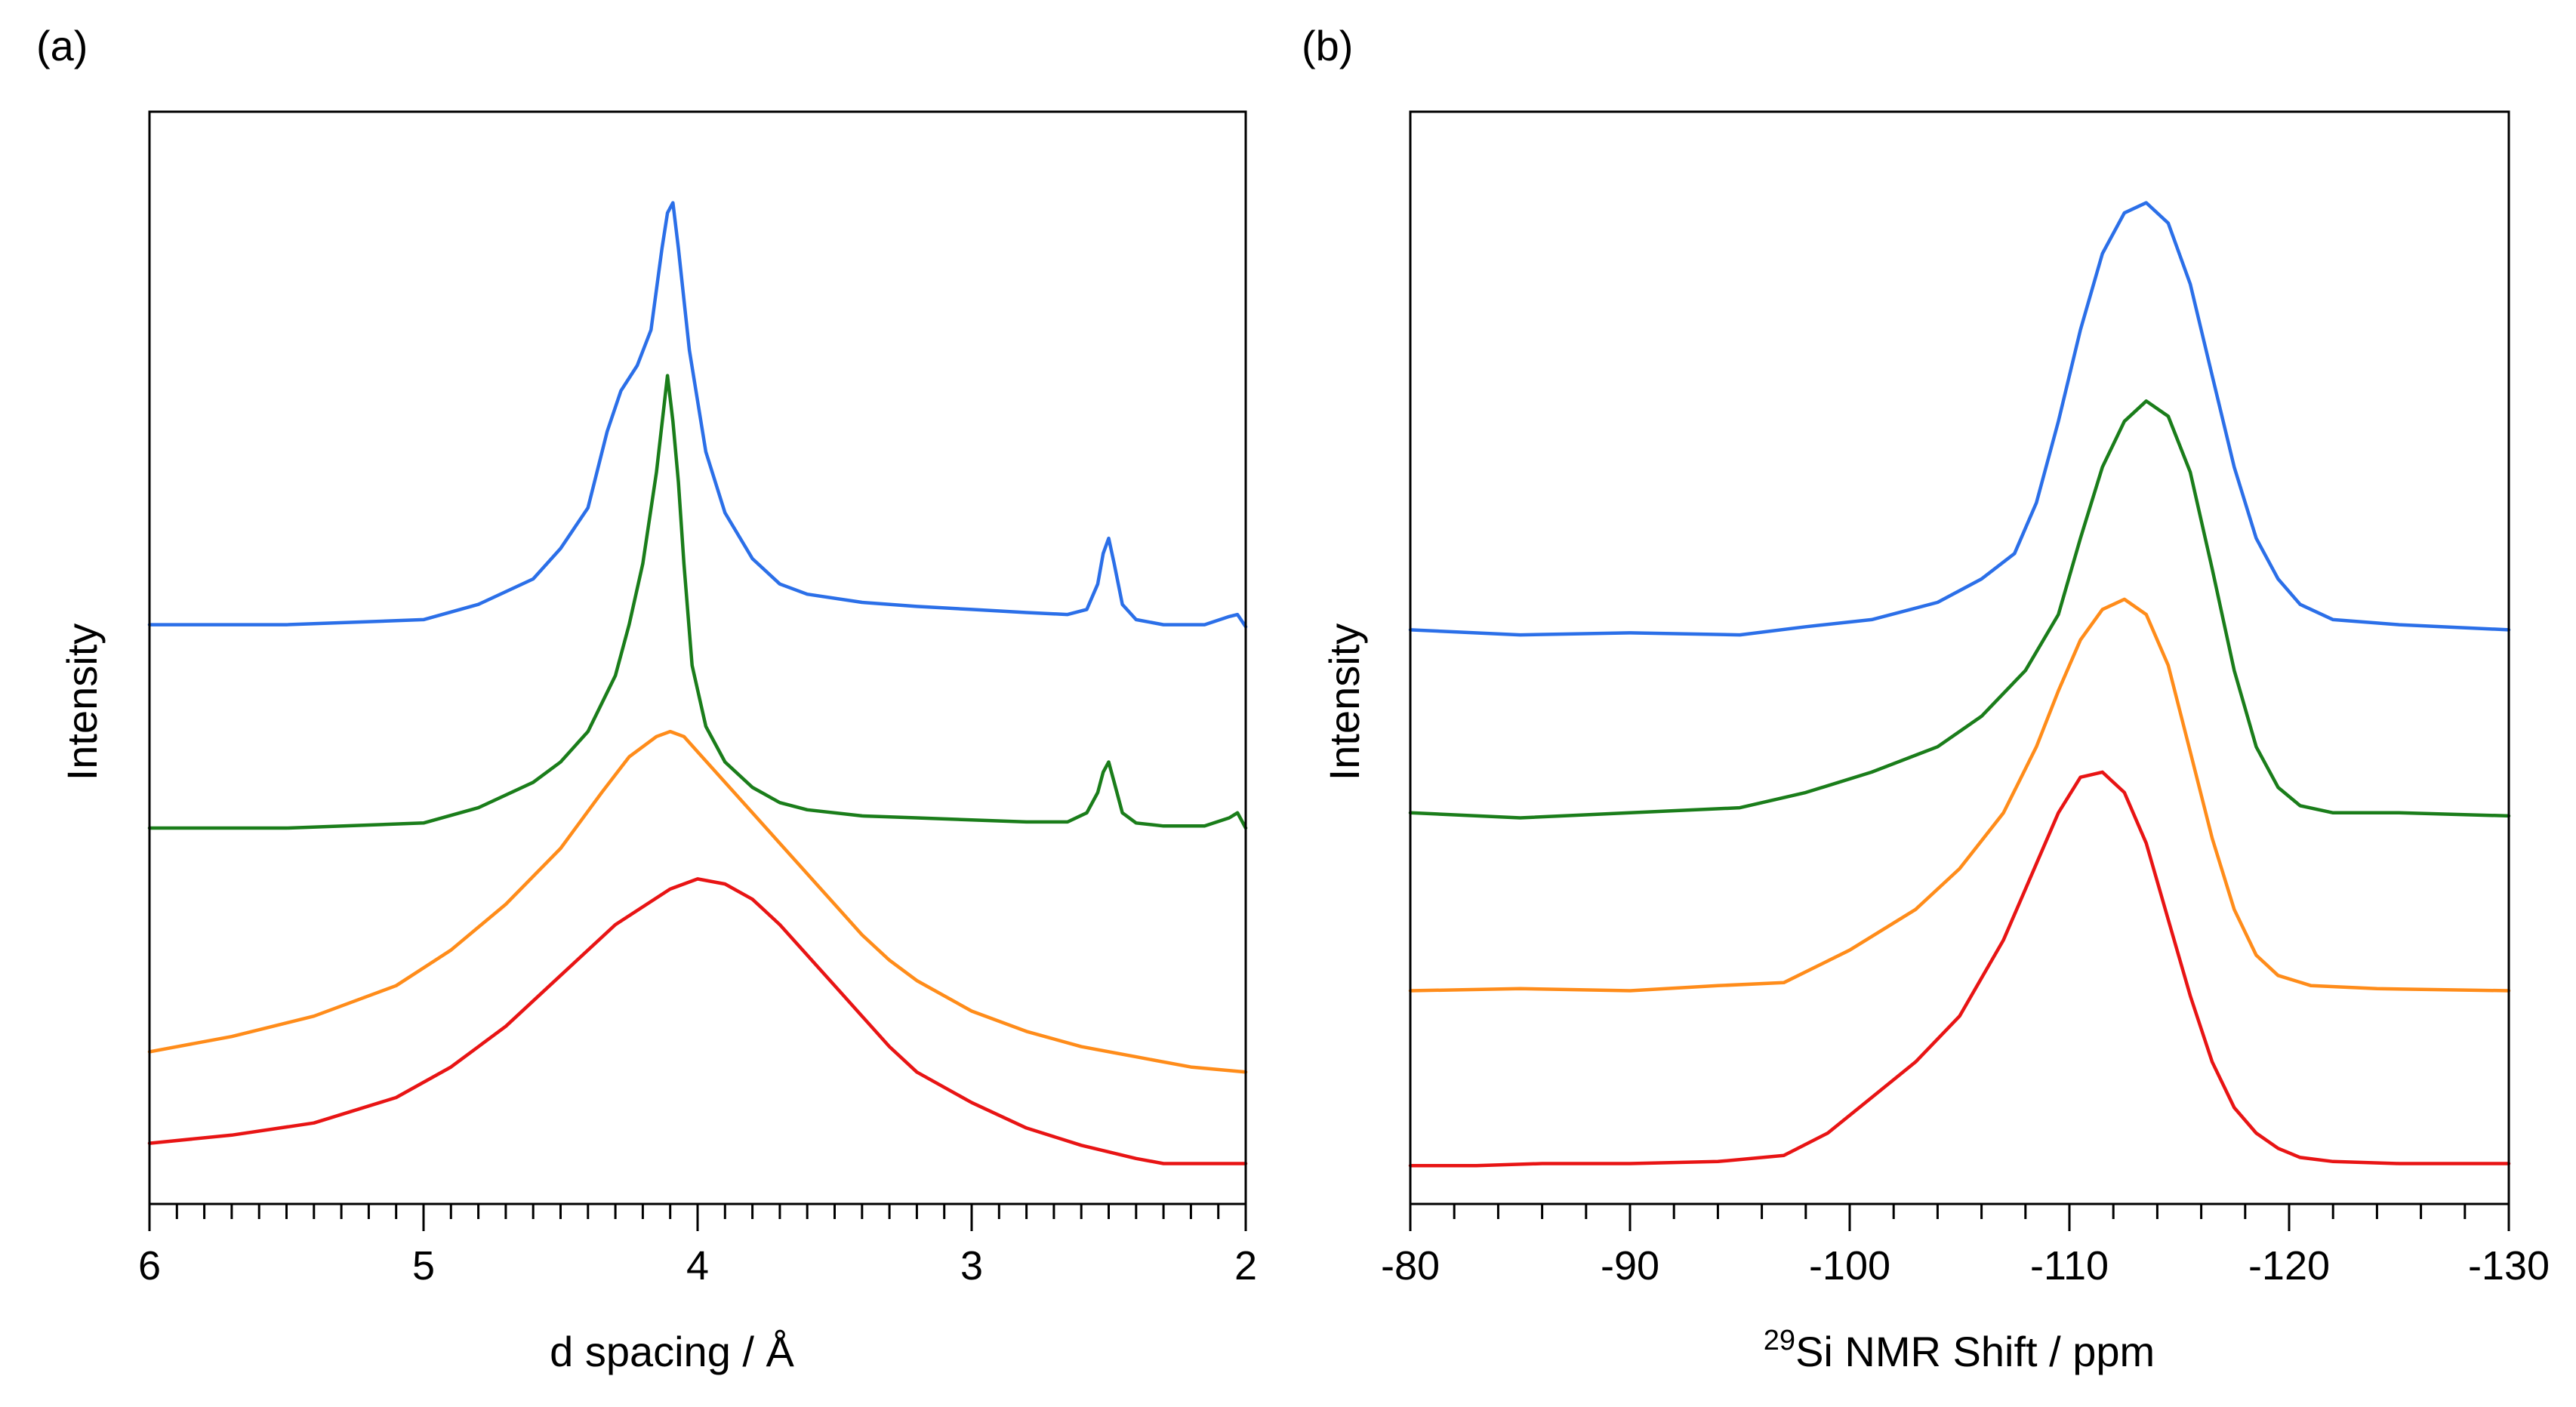  Describe the element at coordinates (423, 1265) in the screenshot. I see `panel-a-x-tick-label: 5` at that location.